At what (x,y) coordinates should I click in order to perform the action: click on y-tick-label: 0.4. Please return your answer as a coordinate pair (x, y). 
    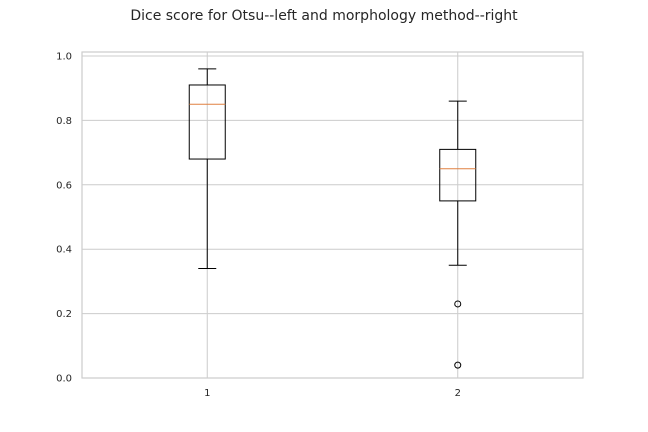
    Looking at the image, I should click on (64, 250).